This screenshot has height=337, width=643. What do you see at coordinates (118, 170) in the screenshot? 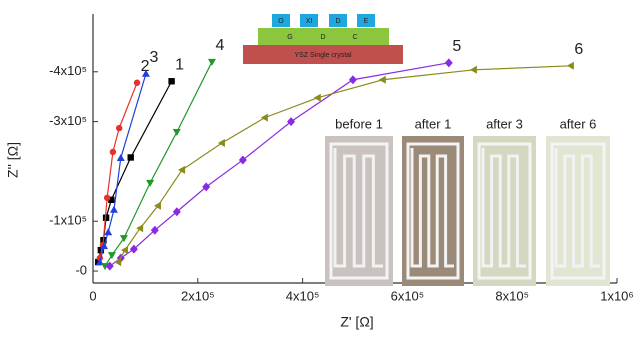
I see `series-line` at bounding box center [118, 170].